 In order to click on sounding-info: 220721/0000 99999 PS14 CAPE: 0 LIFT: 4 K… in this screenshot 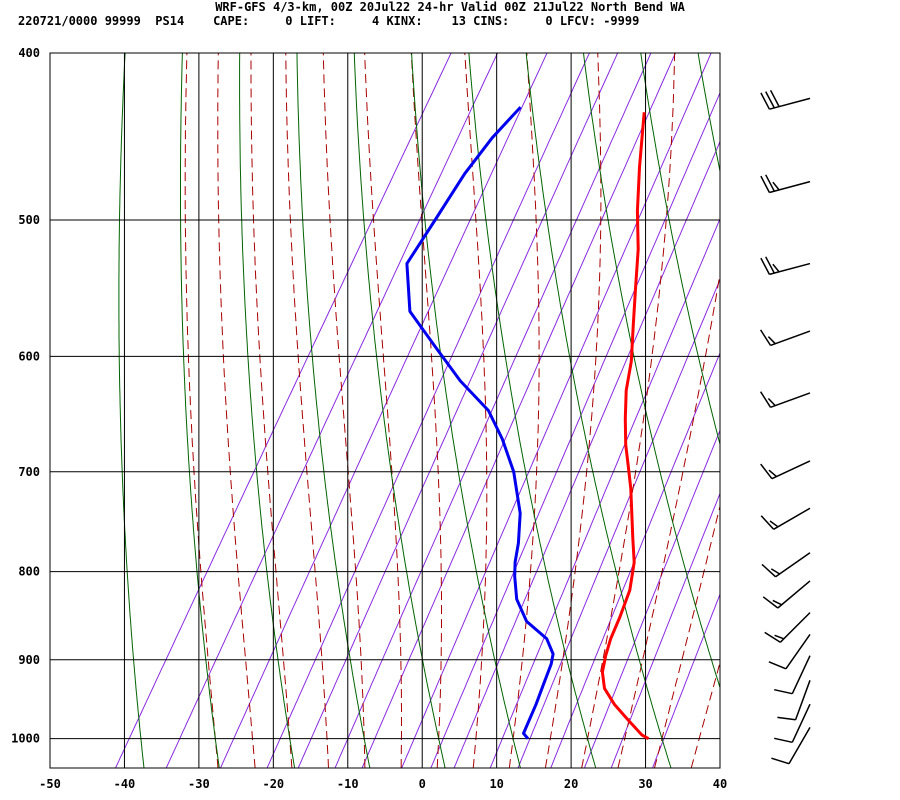, I will do `click(329, 21)`.